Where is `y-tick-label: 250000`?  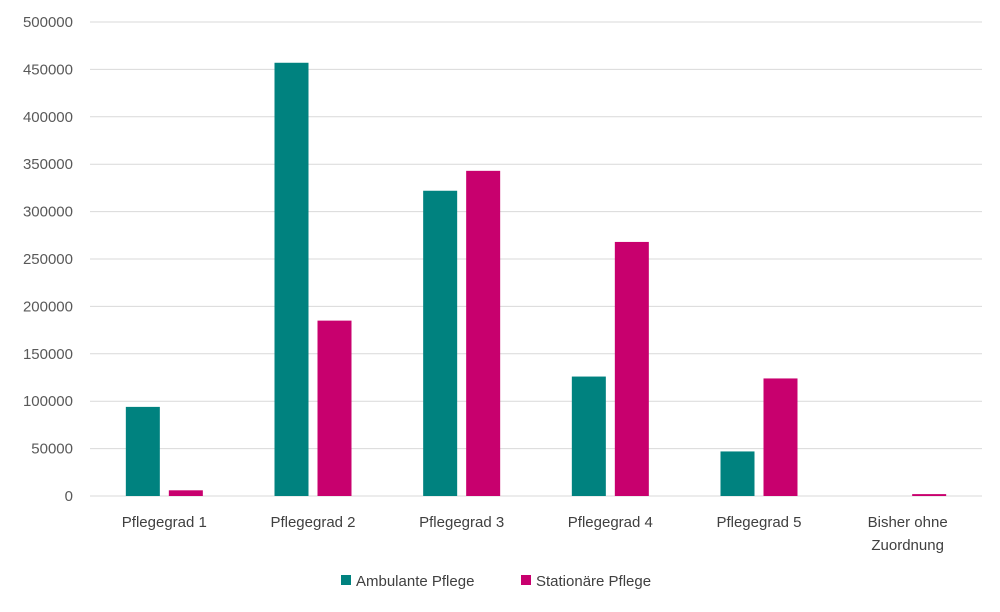
y-tick-label: 250000 is located at coordinates (48, 259).